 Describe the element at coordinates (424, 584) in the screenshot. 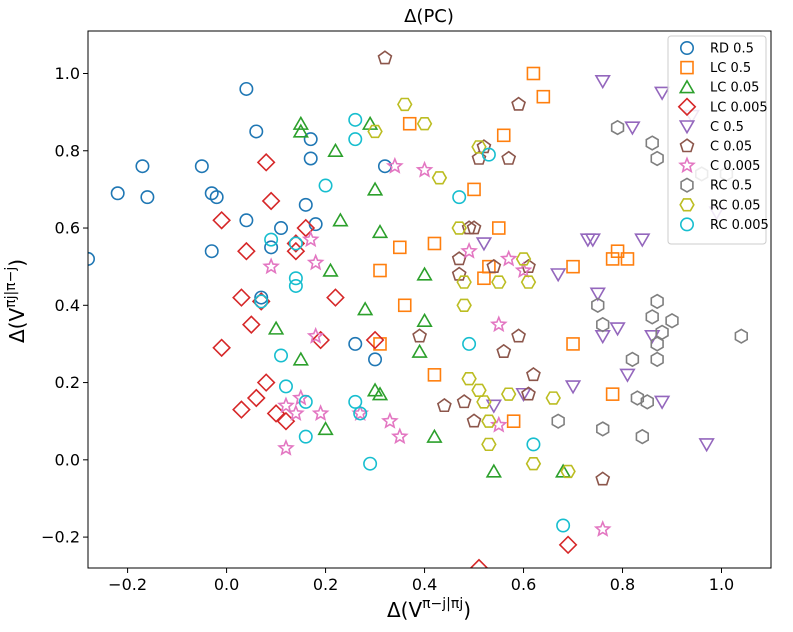

I see `x-tick-label: 0.4` at that location.